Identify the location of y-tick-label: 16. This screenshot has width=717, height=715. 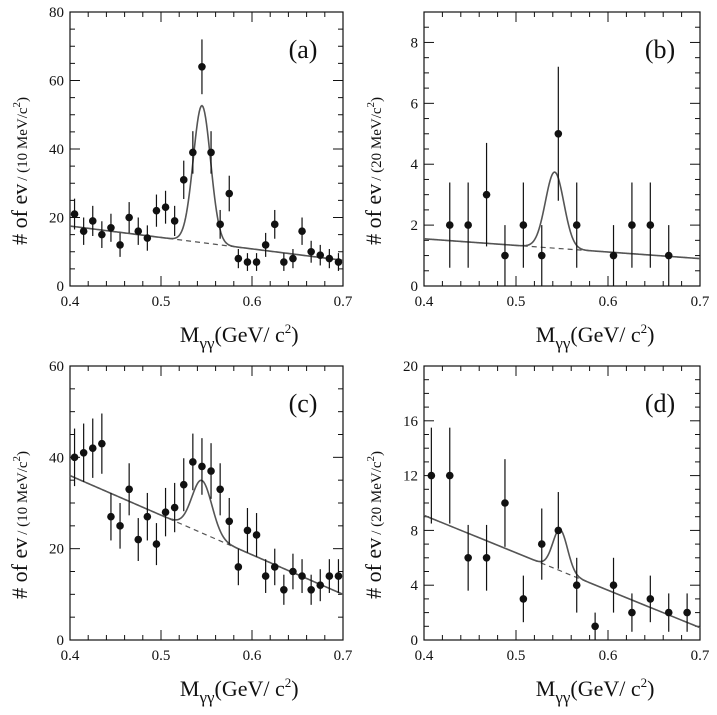
(411, 422).